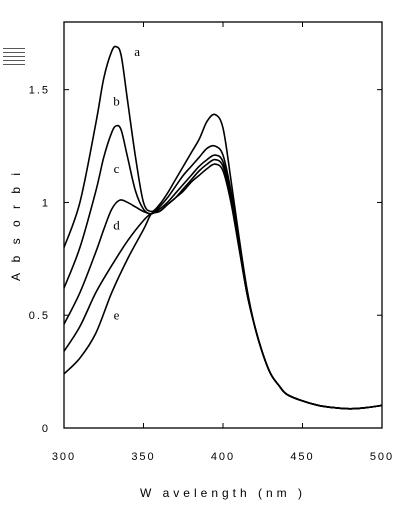 This screenshot has width=401, height=512. What do you see at coordinates (143, 457) in the screenshot?
I see `x-tick-label: 350` at bounding box center [143, 457].